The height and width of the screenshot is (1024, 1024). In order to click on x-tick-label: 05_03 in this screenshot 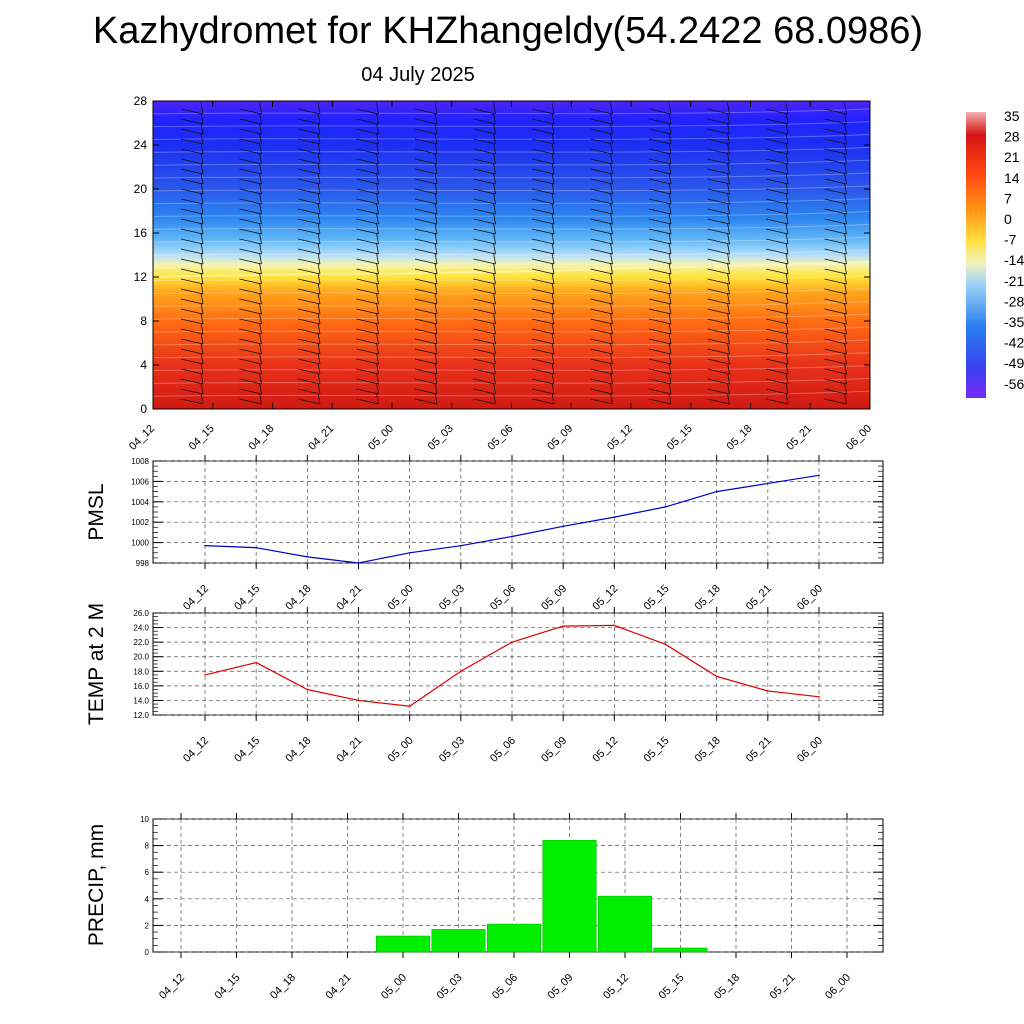, I will do `click(452, 750)`.